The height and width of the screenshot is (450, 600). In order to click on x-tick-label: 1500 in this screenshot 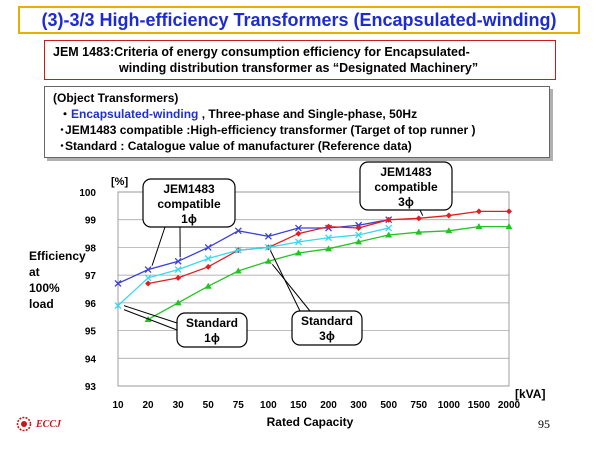, I will do `click(479, 405)`.